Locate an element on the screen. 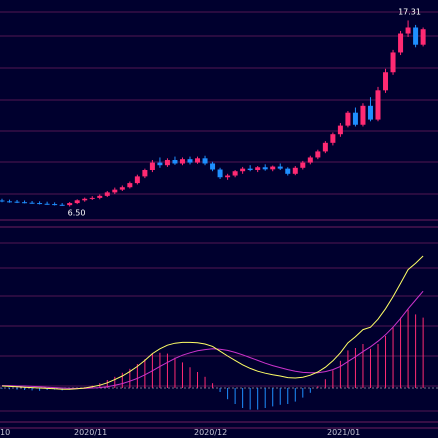 Image resolution: width=438 pixels, height=438 pixels. x-tick-label: 2020/12 is located at coordinates (210, 432).